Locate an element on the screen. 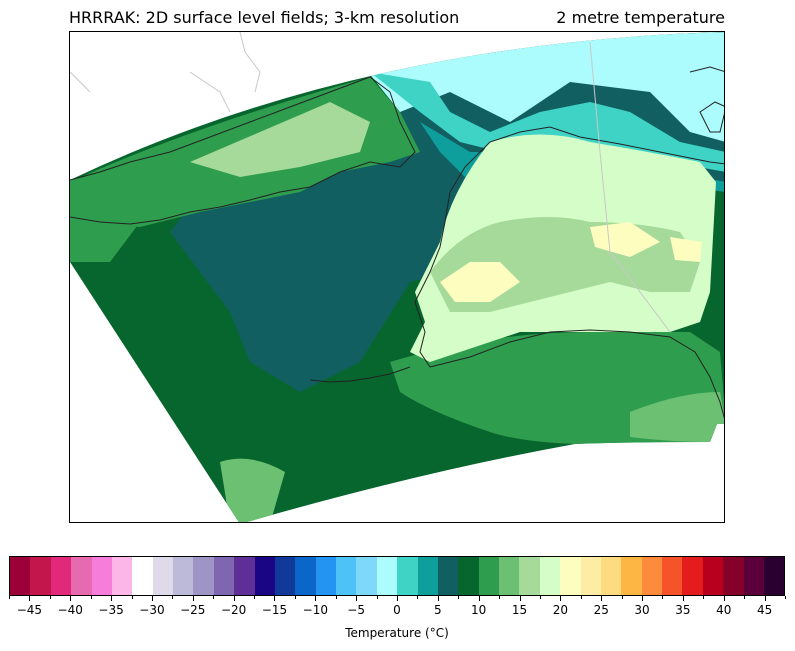 The image size is (795, 651). colorbar-tick-label: −45 is located at coordinates (29, 610).